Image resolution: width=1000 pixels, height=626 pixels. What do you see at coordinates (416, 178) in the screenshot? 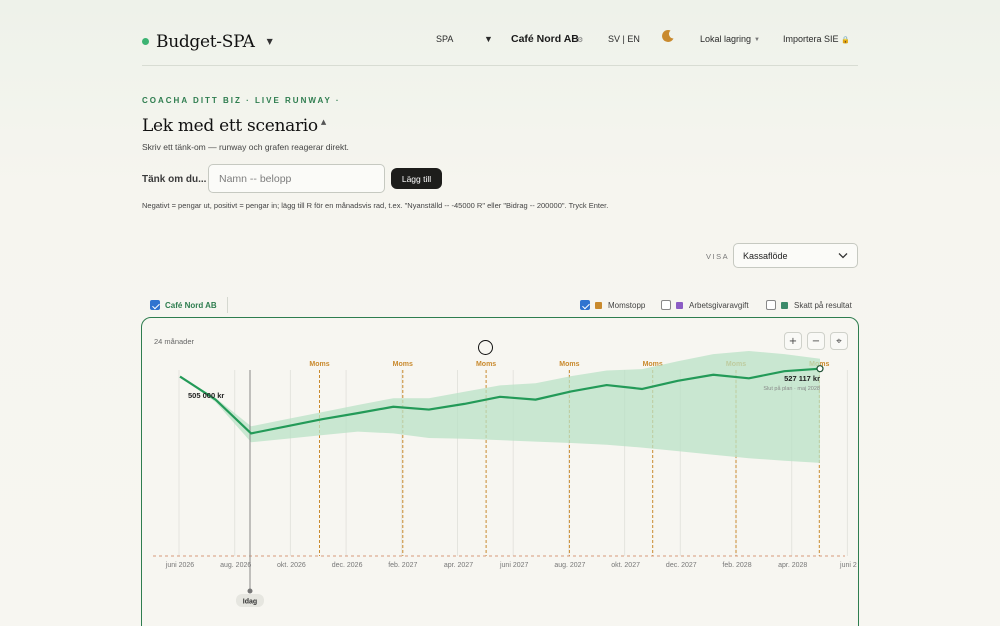
I see `add-scenario-button: Lägg till` at bounding box center [416, 178].